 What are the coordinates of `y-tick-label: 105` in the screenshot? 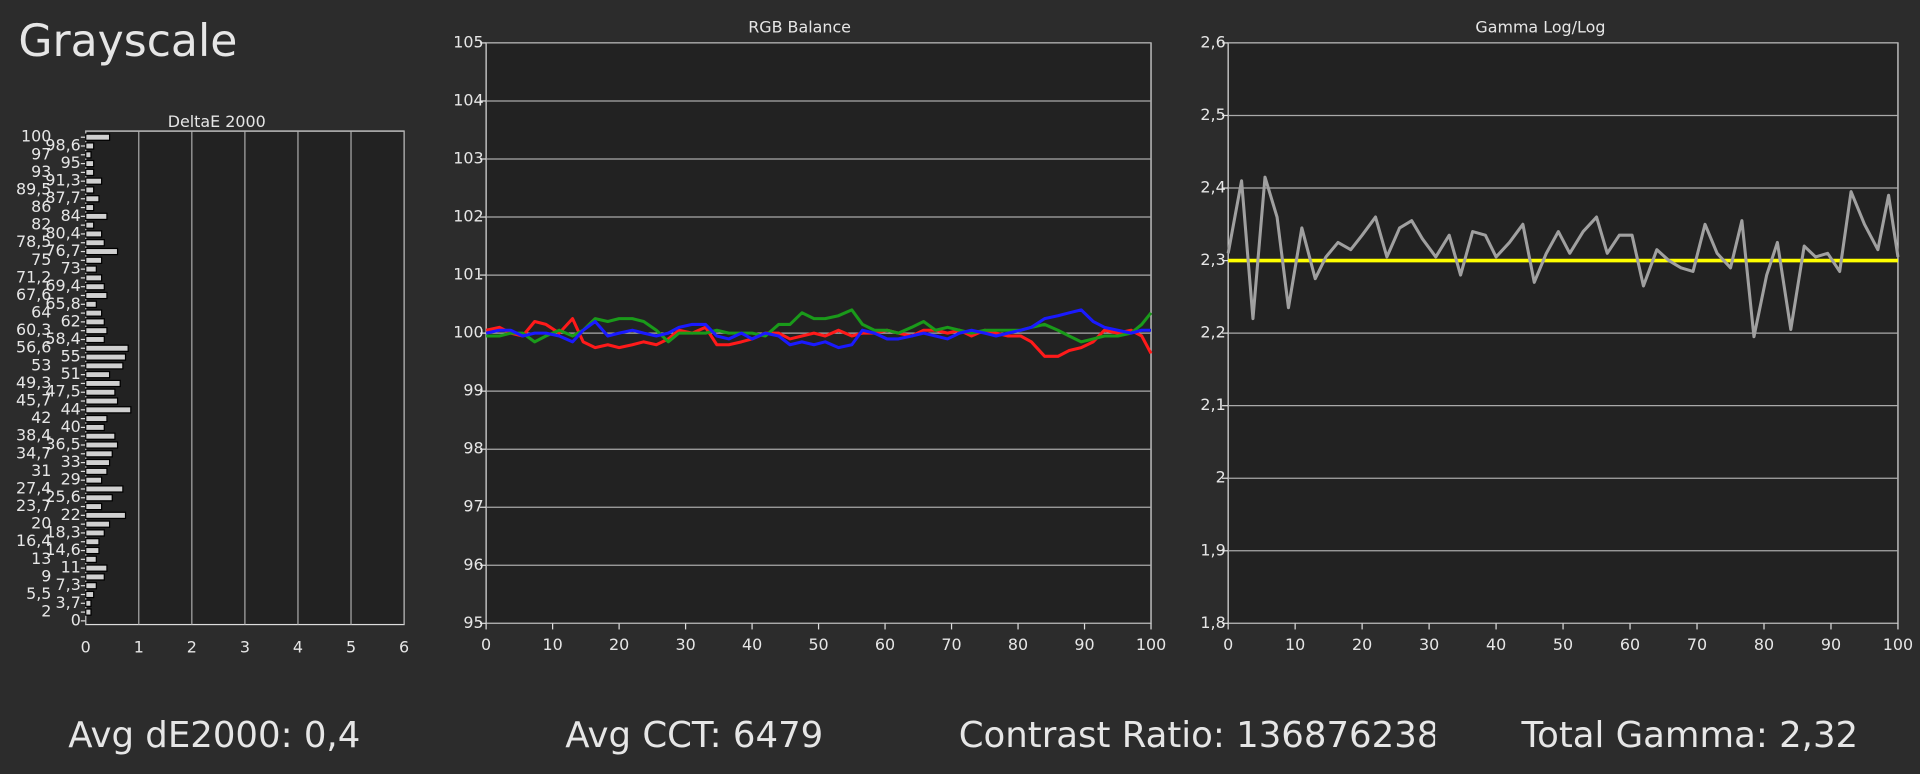 It's located at (468, 41).